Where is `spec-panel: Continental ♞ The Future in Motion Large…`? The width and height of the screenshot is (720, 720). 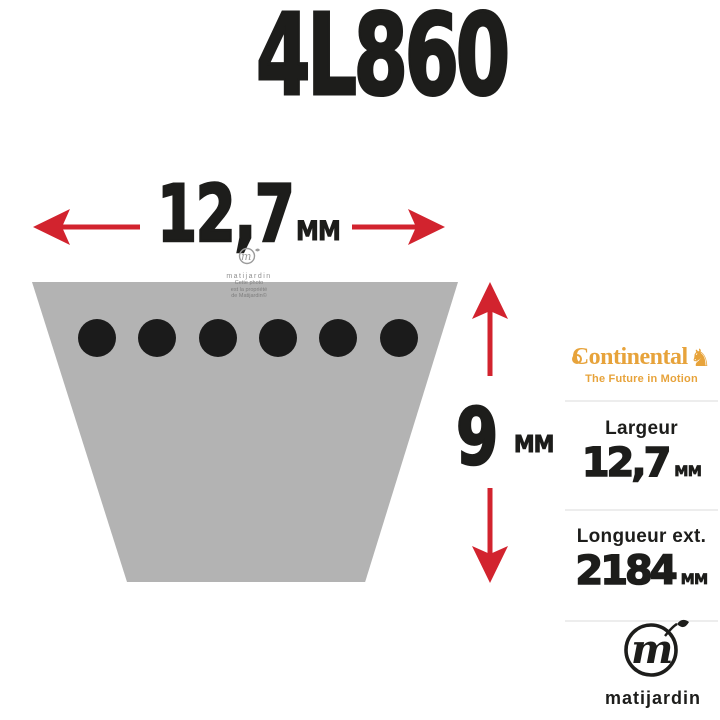 spec-panel: Continental ♞ The Future in Motion Large… is located at coordinates (641, 482).